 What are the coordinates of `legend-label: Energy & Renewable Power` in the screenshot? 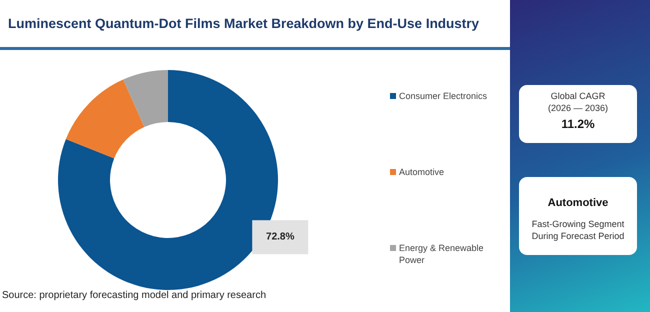 It's located at (442, 254).